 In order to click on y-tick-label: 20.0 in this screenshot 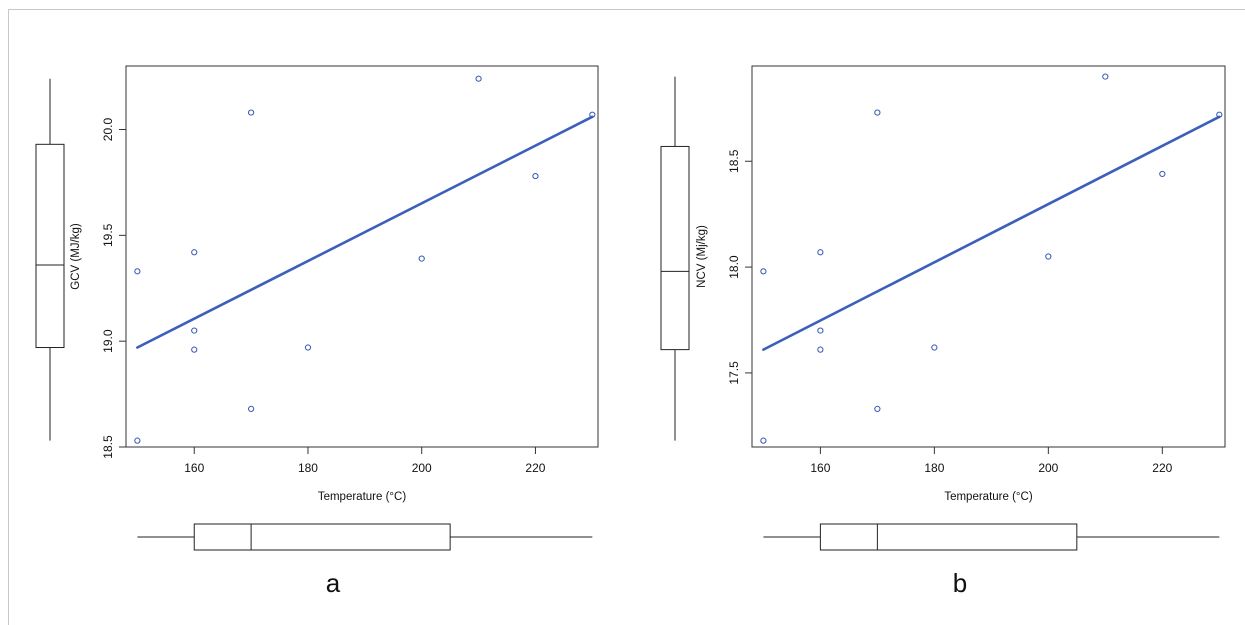, I will do `click(108, 129)`.